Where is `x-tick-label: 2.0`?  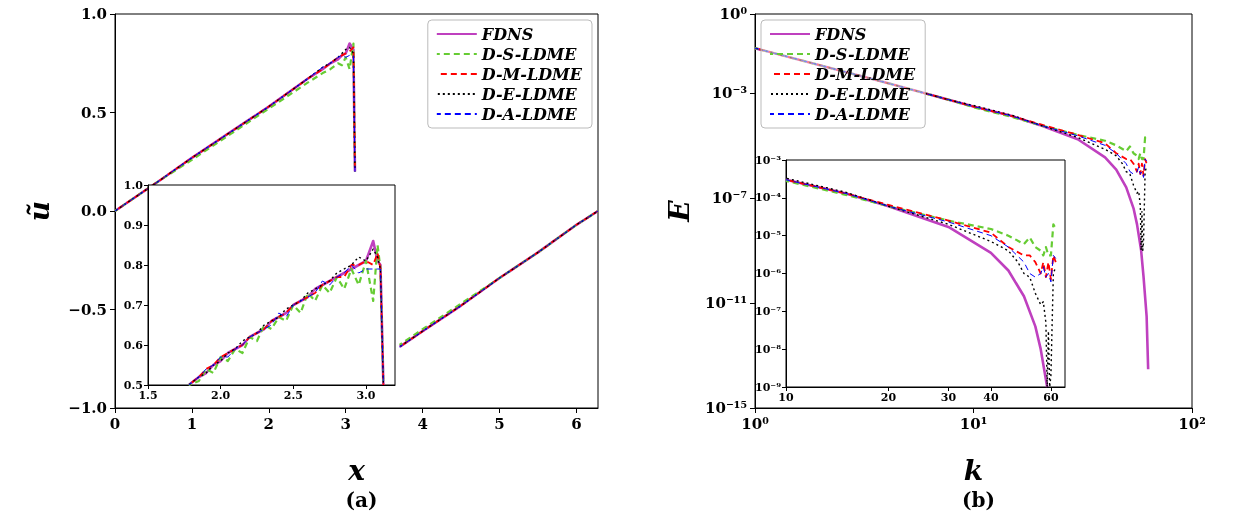
x-tick-label: 2.0 is located at coordinates (221, 395).